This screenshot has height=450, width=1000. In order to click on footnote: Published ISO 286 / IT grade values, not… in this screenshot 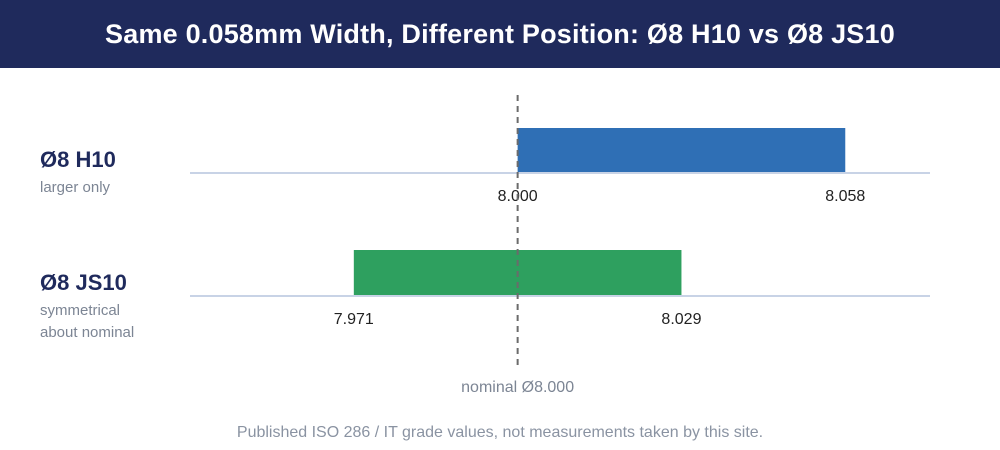, I will do `click(500, 432)`.